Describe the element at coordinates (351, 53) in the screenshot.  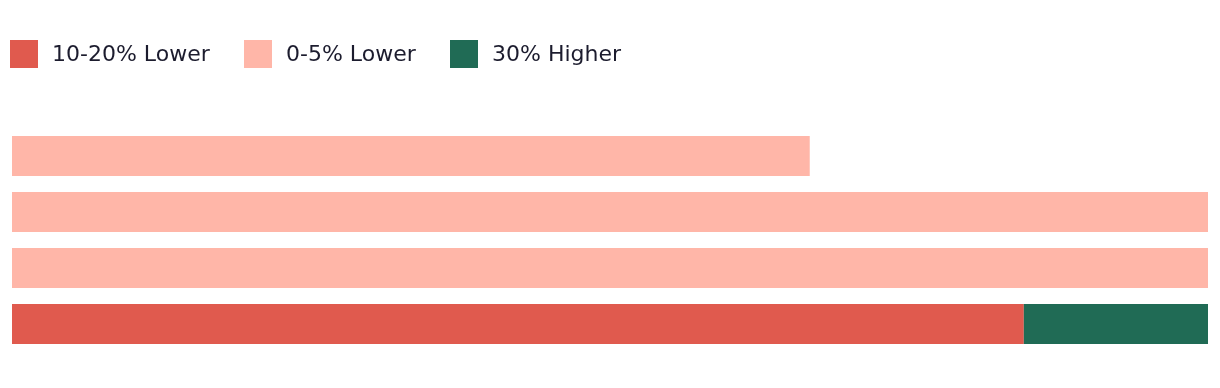
I see `legend-label: 0-5% Lower` at that location.